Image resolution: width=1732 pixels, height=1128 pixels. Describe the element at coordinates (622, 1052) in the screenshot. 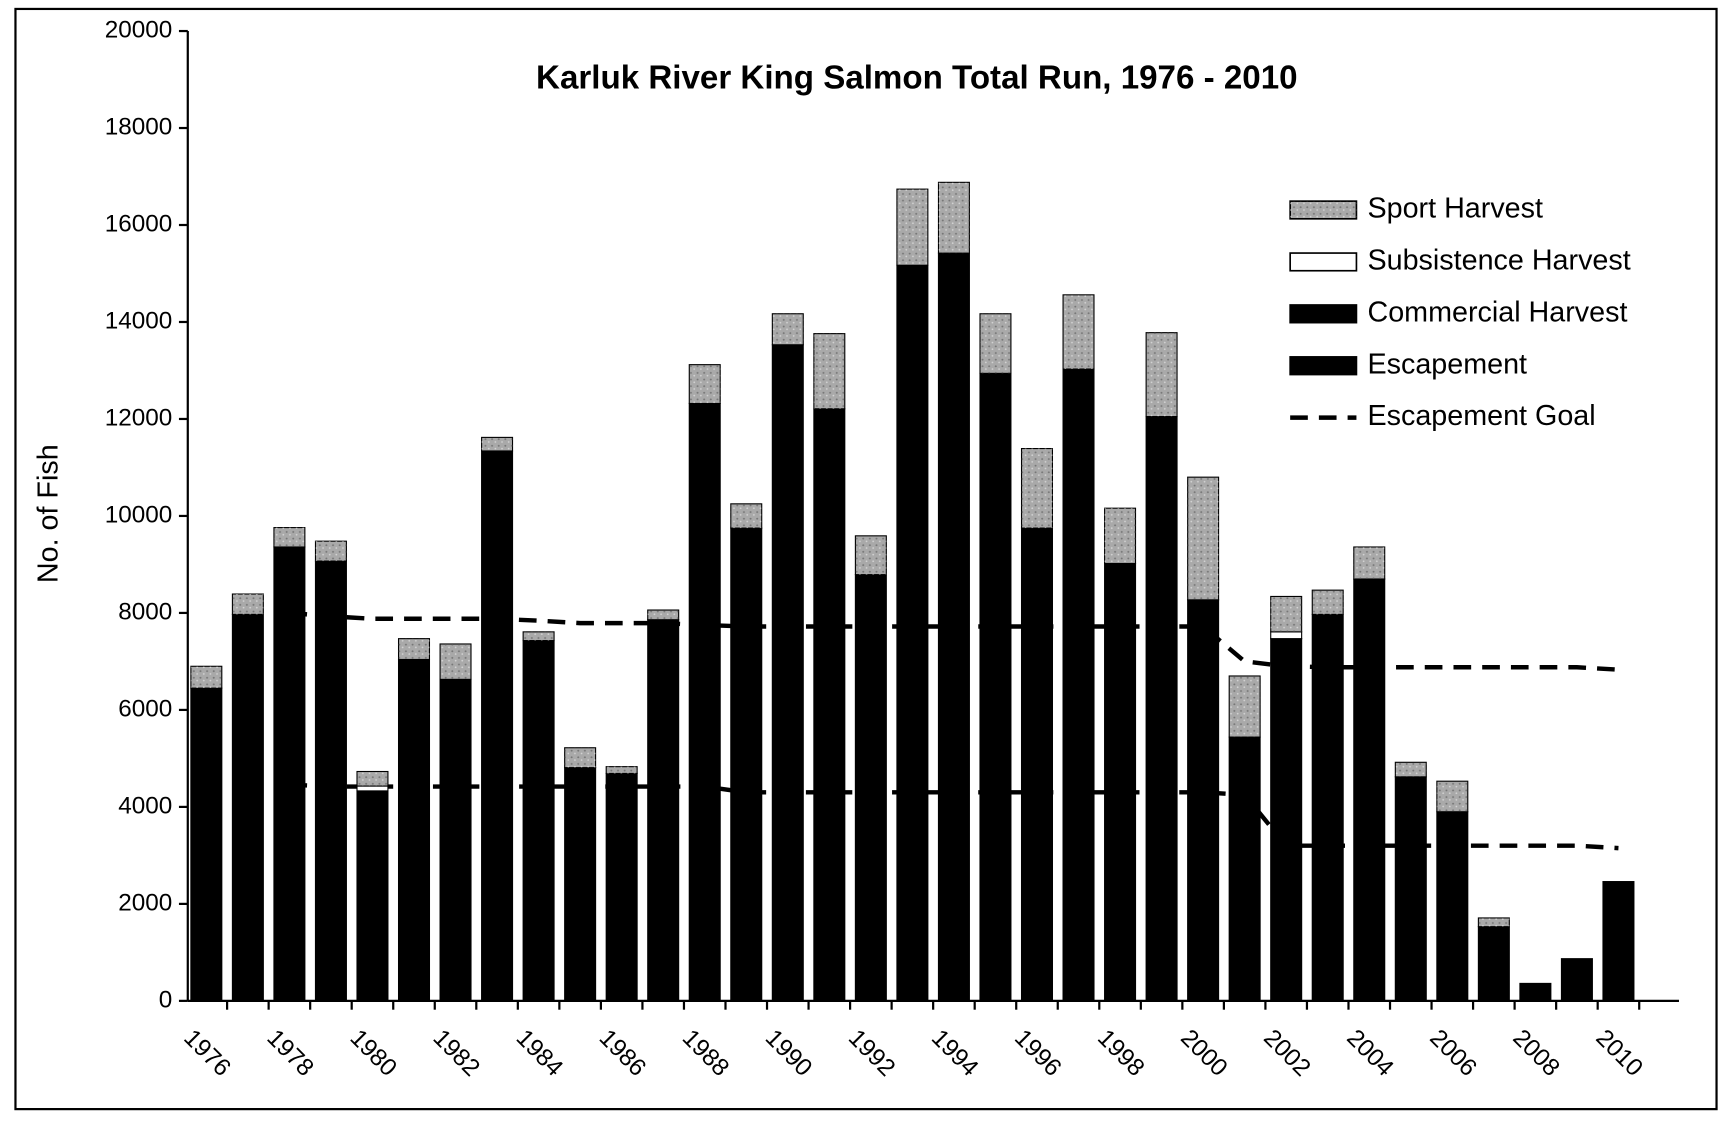

I see `x-tick-label: 1986` at that location.